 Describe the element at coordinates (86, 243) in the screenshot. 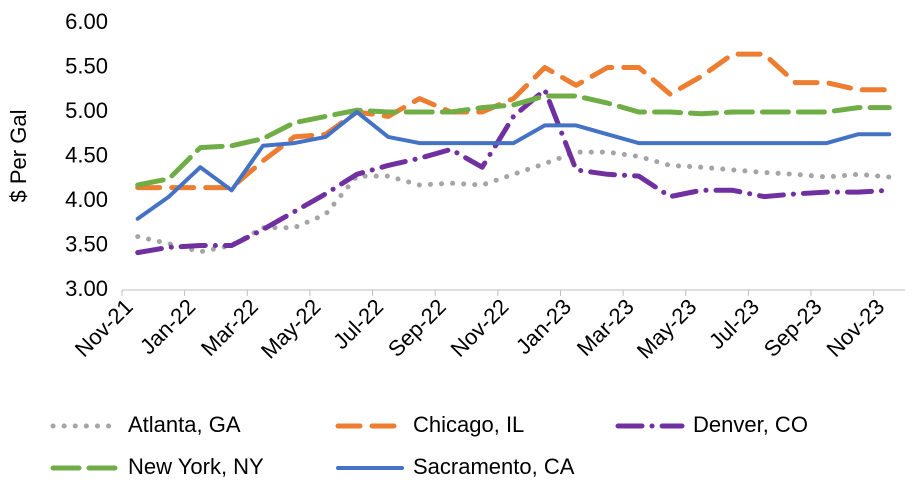

I see `y-tick-label: 3.50` at that location.